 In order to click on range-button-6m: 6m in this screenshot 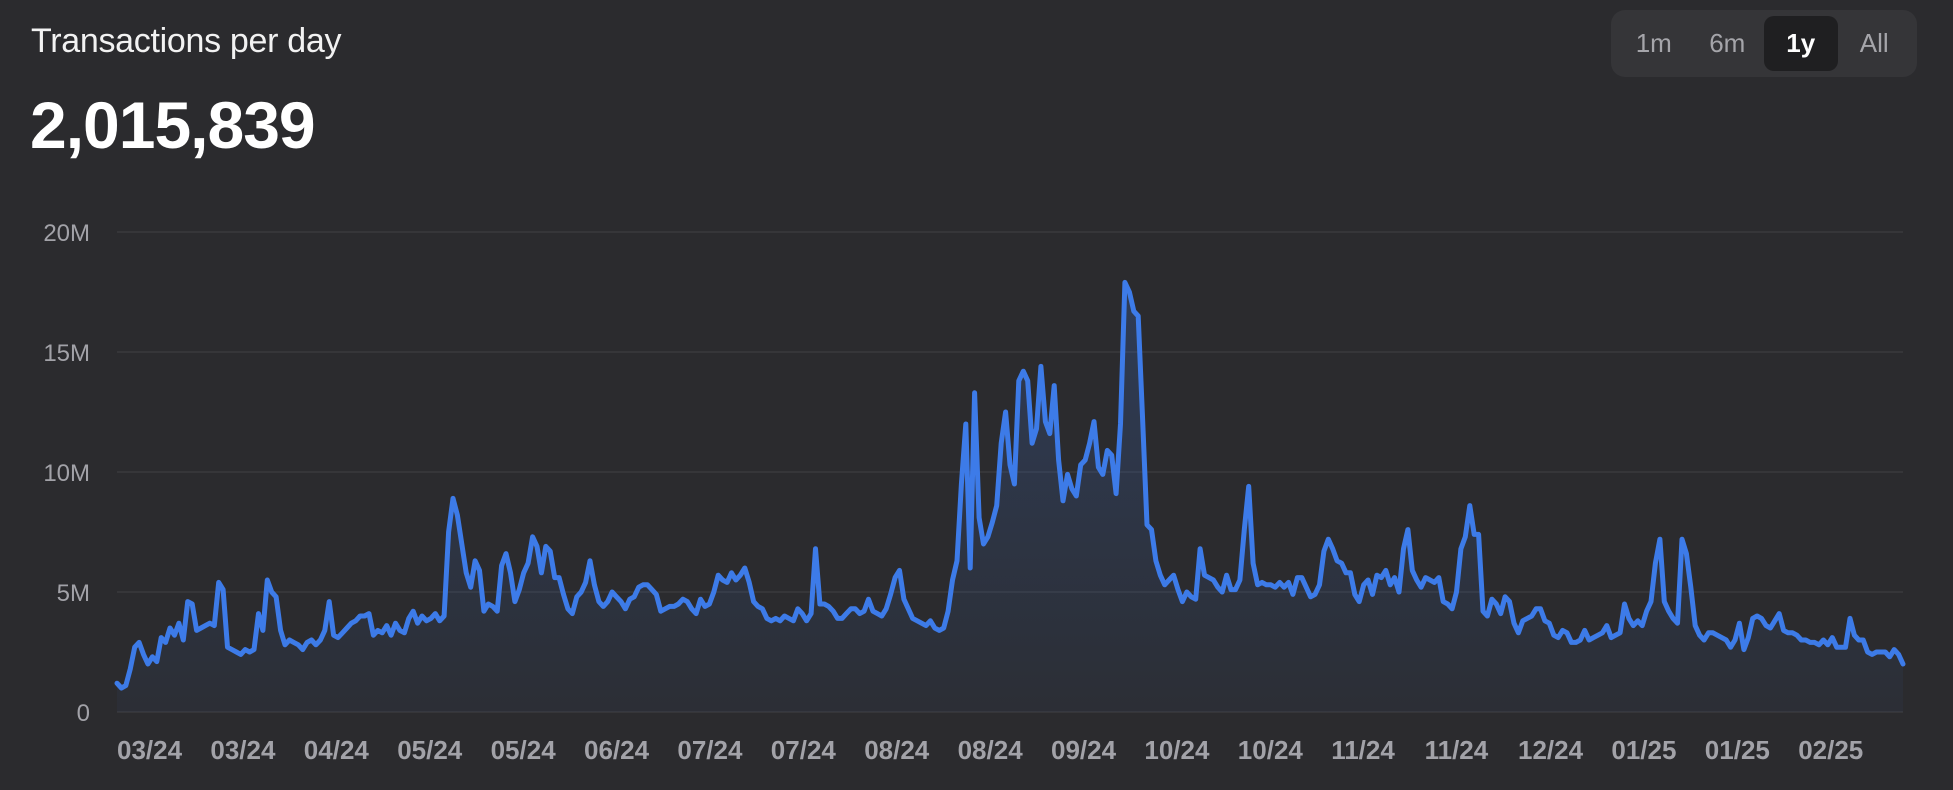, I will do `click(1727, 43)`.